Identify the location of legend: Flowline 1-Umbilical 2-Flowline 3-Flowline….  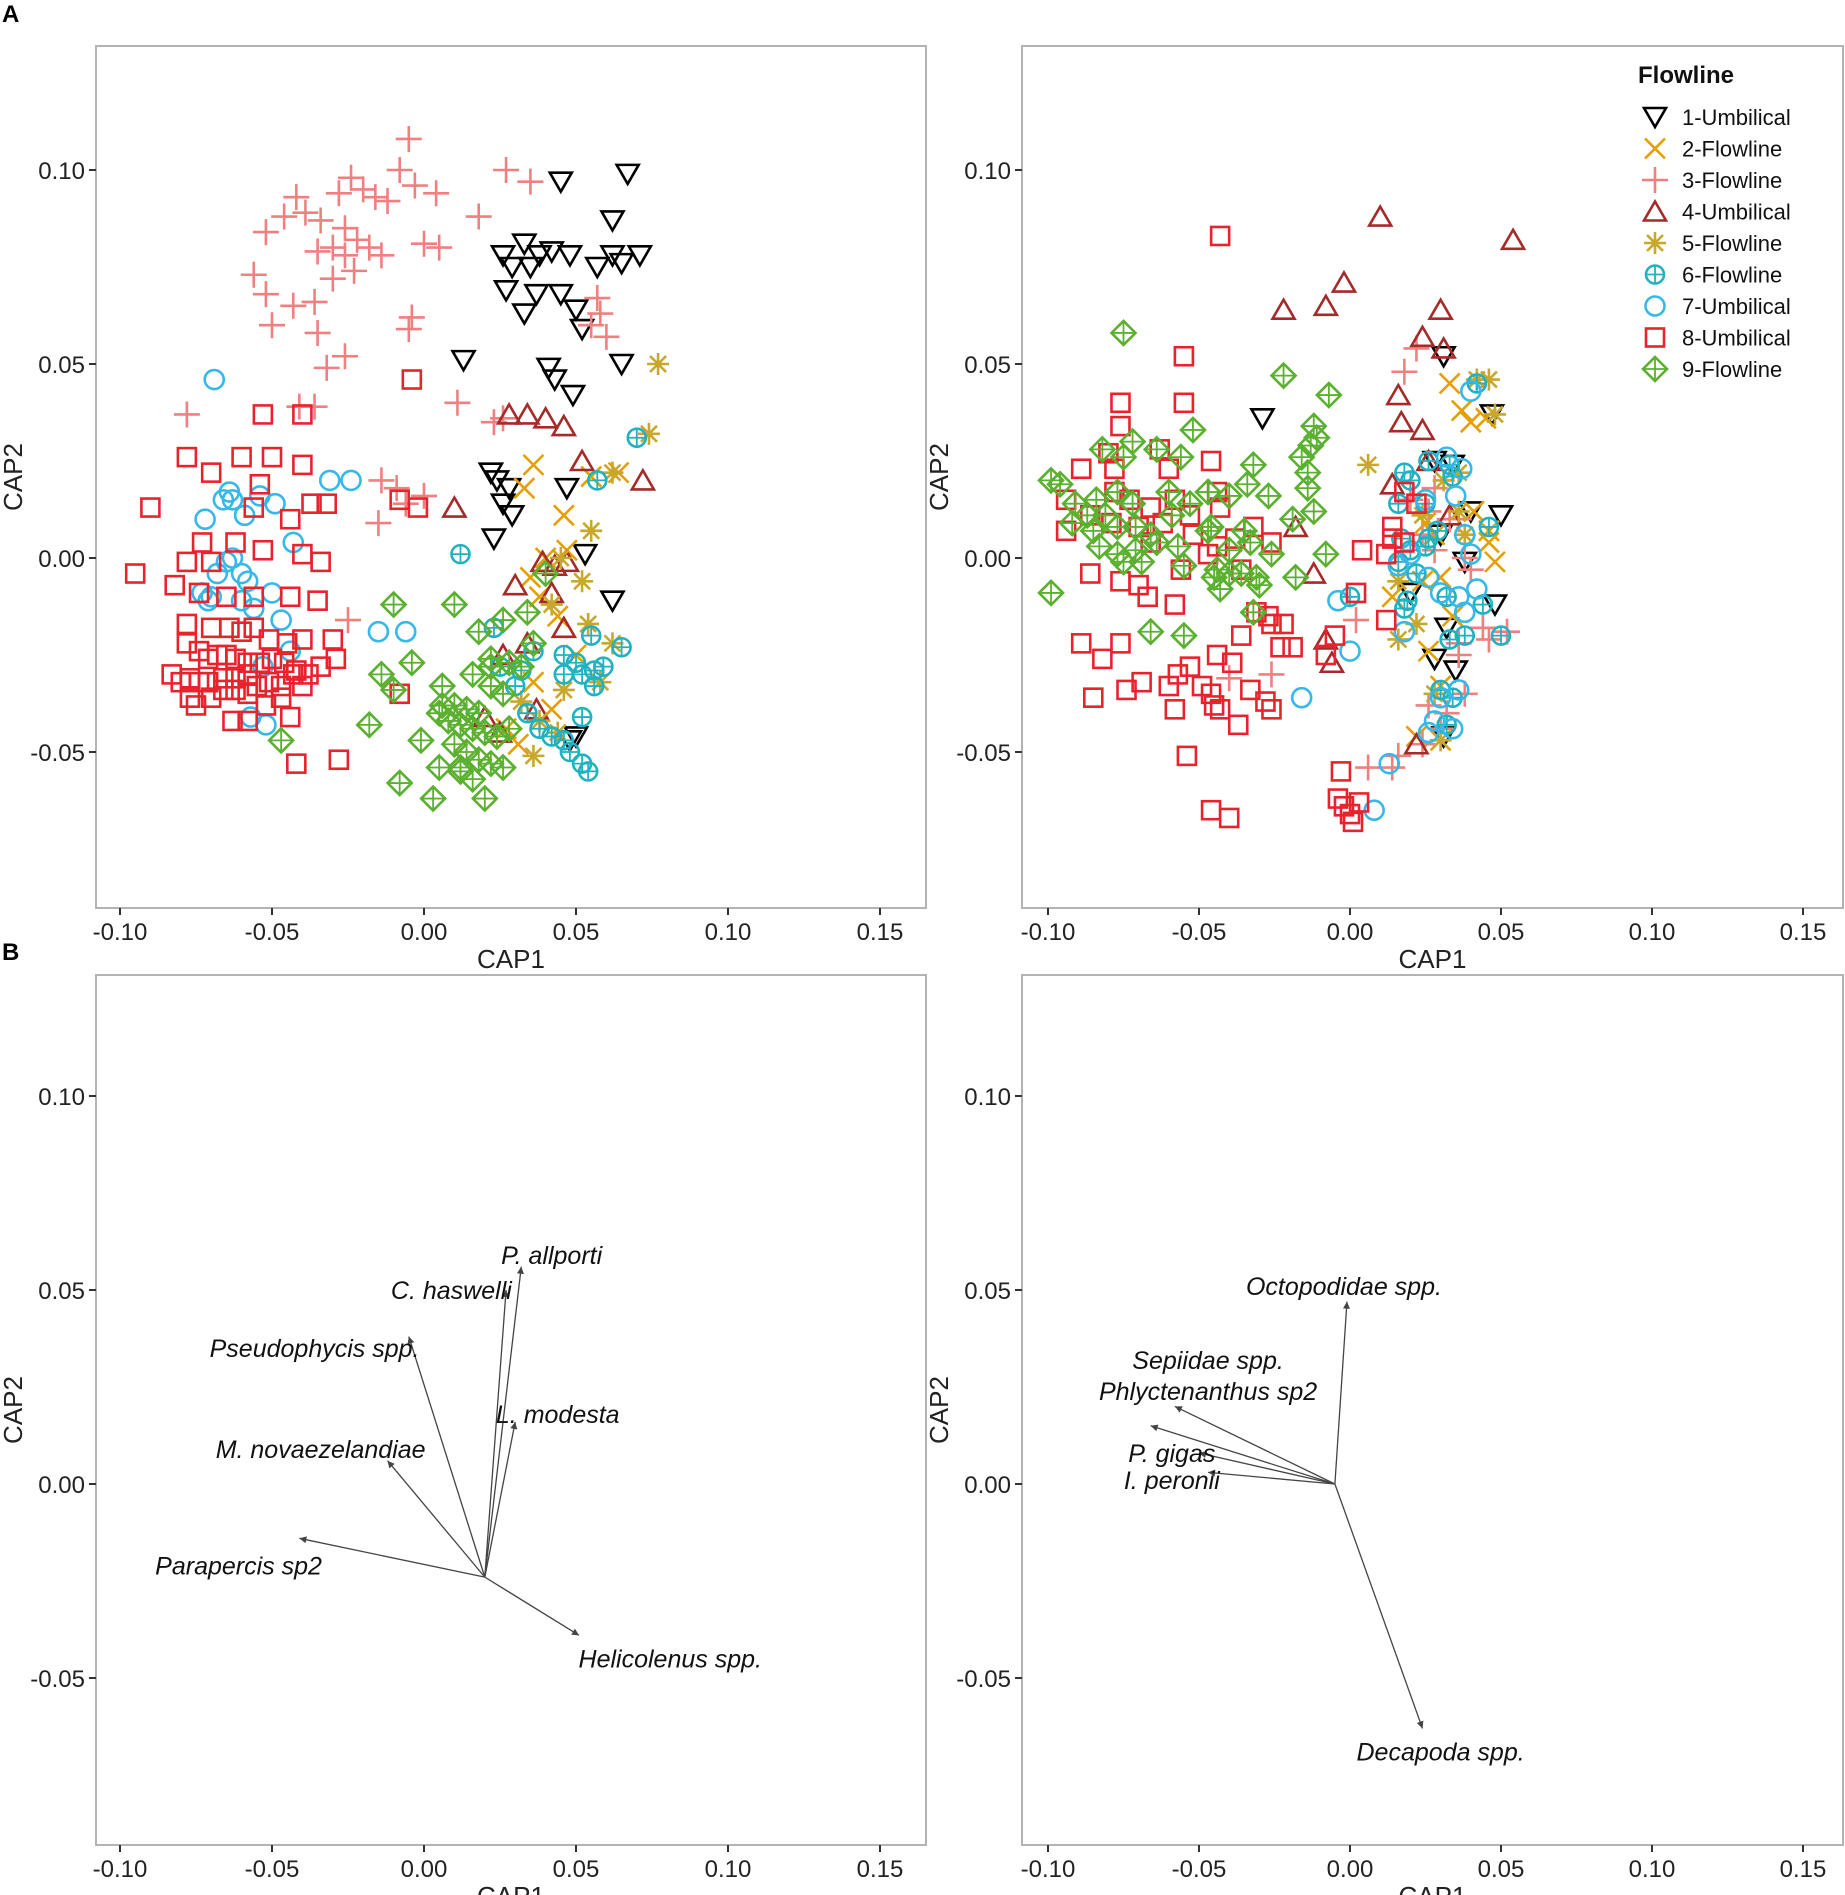
(1714, 222).